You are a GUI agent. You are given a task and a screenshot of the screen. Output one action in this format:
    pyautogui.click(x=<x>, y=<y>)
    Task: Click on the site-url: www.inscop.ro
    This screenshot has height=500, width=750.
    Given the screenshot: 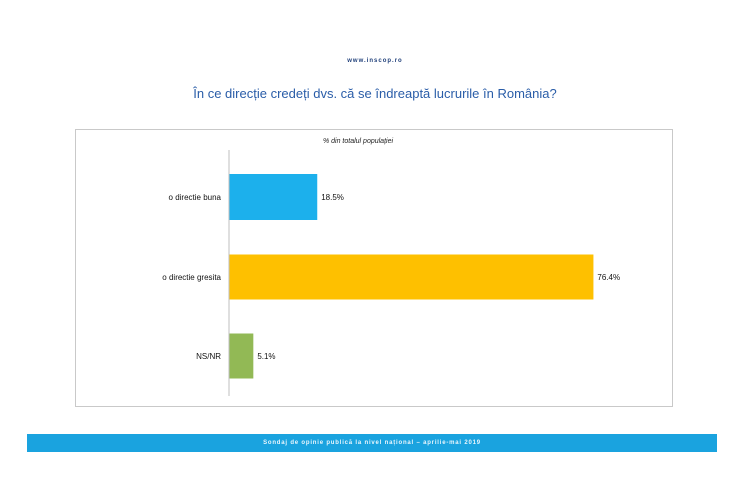 What is the action you would take?
    pyautogui.click(x=375, y=61)
    